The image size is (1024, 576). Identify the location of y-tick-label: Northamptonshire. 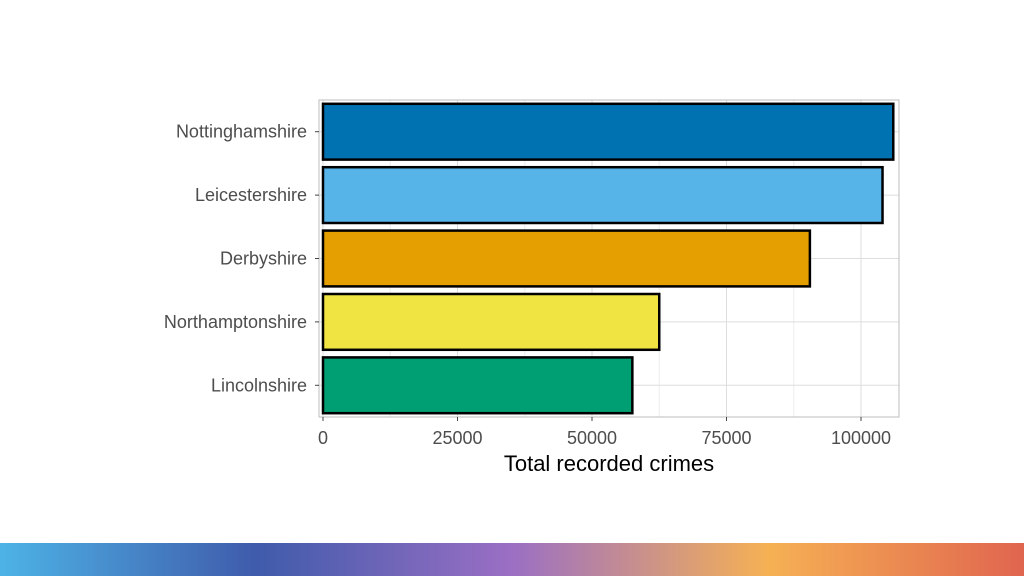
(235, 322).